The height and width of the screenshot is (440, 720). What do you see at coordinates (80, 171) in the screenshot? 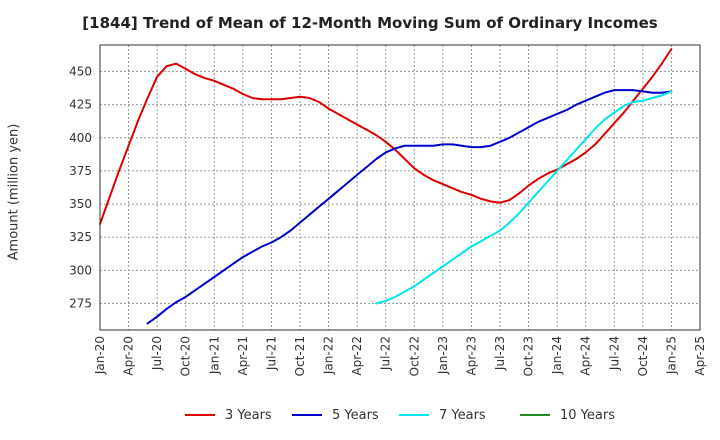
I see `y-tick-label: 375` at bounding box center [80, 171].